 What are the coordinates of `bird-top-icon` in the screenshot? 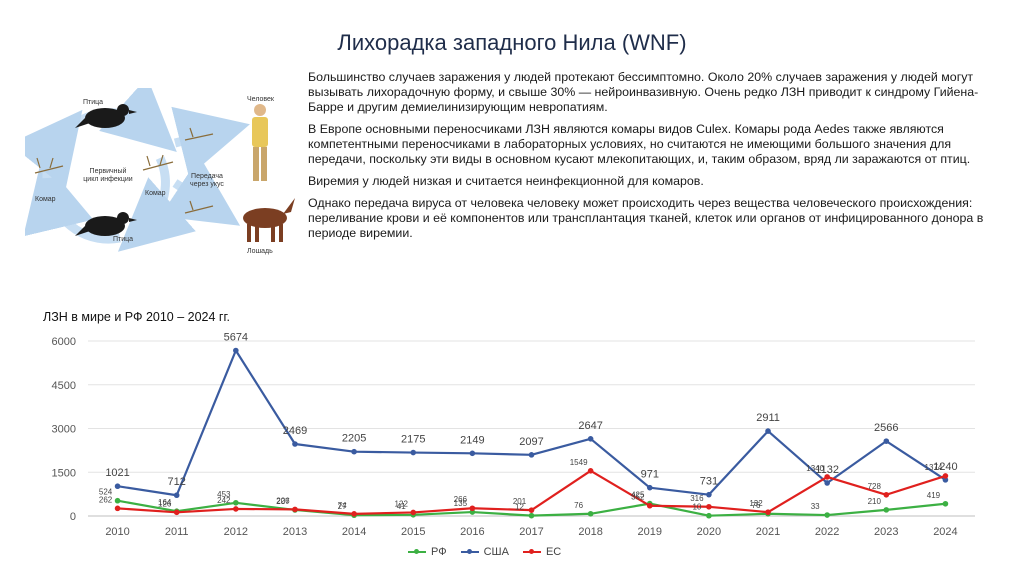 It's located at (106, 116).